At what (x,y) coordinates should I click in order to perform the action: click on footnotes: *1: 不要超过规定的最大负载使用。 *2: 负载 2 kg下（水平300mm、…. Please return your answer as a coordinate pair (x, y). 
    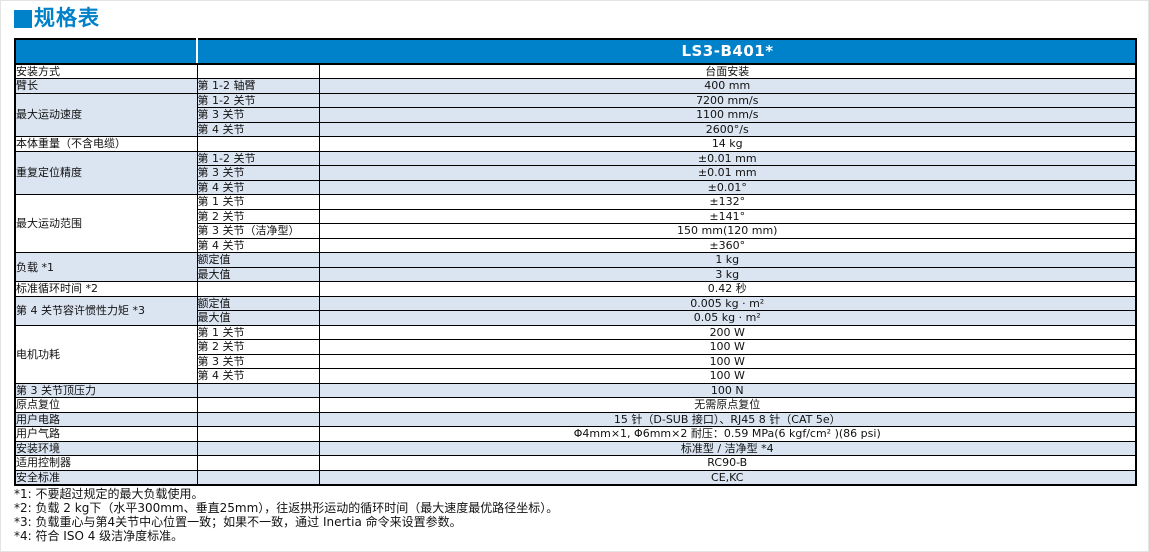
    Looking at the image, I should click on (286, 515).